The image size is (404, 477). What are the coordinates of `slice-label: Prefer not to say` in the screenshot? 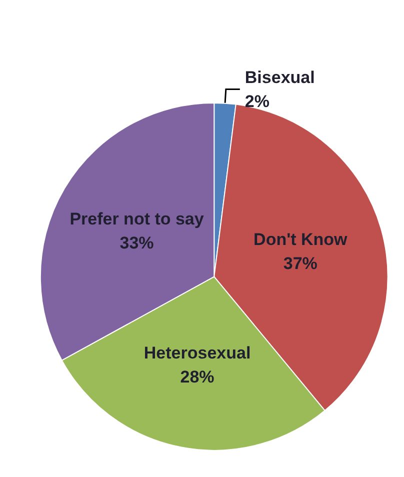 It's located at (137, 218).